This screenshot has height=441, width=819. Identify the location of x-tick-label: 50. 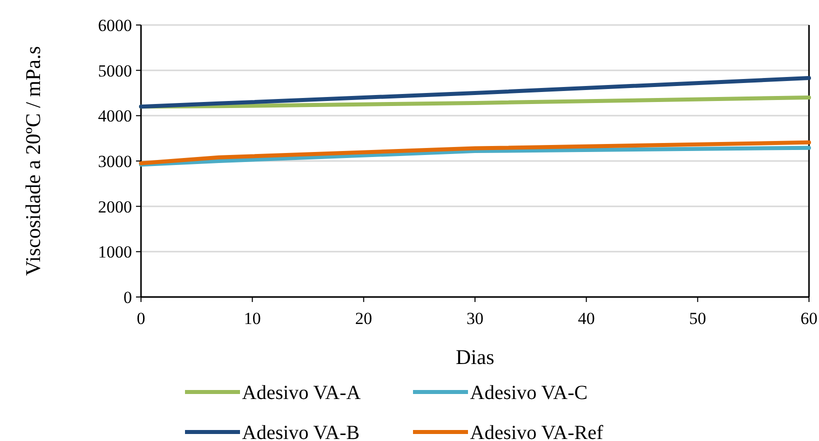
(697, 318).